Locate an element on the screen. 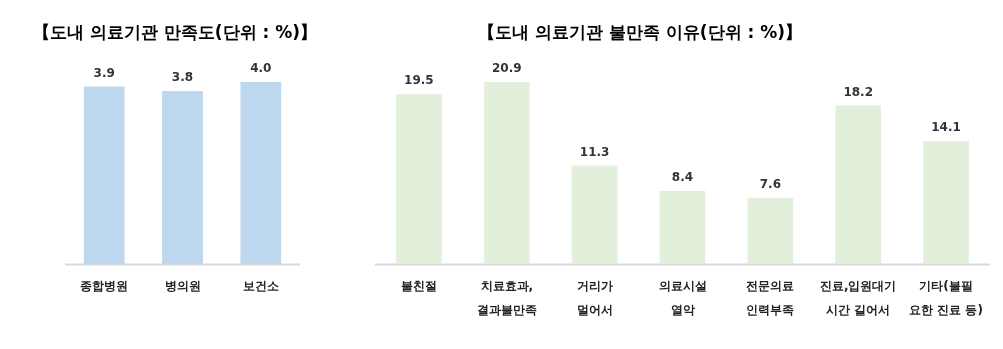 This screenshot has width=1003, height=349. data-label: 11.3 is located at coordinates (594, 151).